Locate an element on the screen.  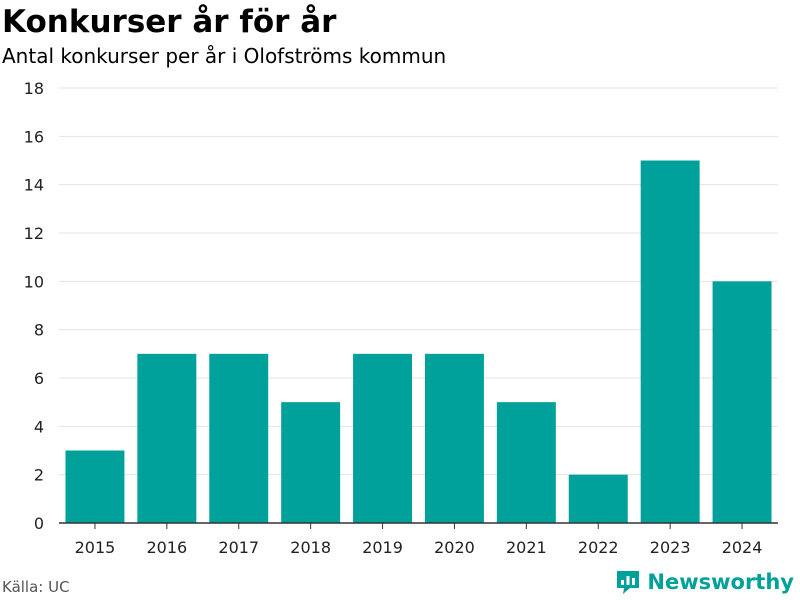
y-tick-label: 8 is located at coordinates (39, 330).